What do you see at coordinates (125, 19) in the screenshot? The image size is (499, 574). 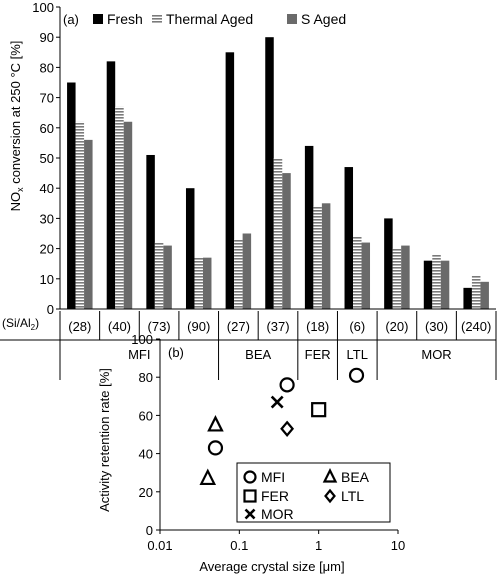 I see `legend-entry: Fresh` at bounding box center [125, 19].